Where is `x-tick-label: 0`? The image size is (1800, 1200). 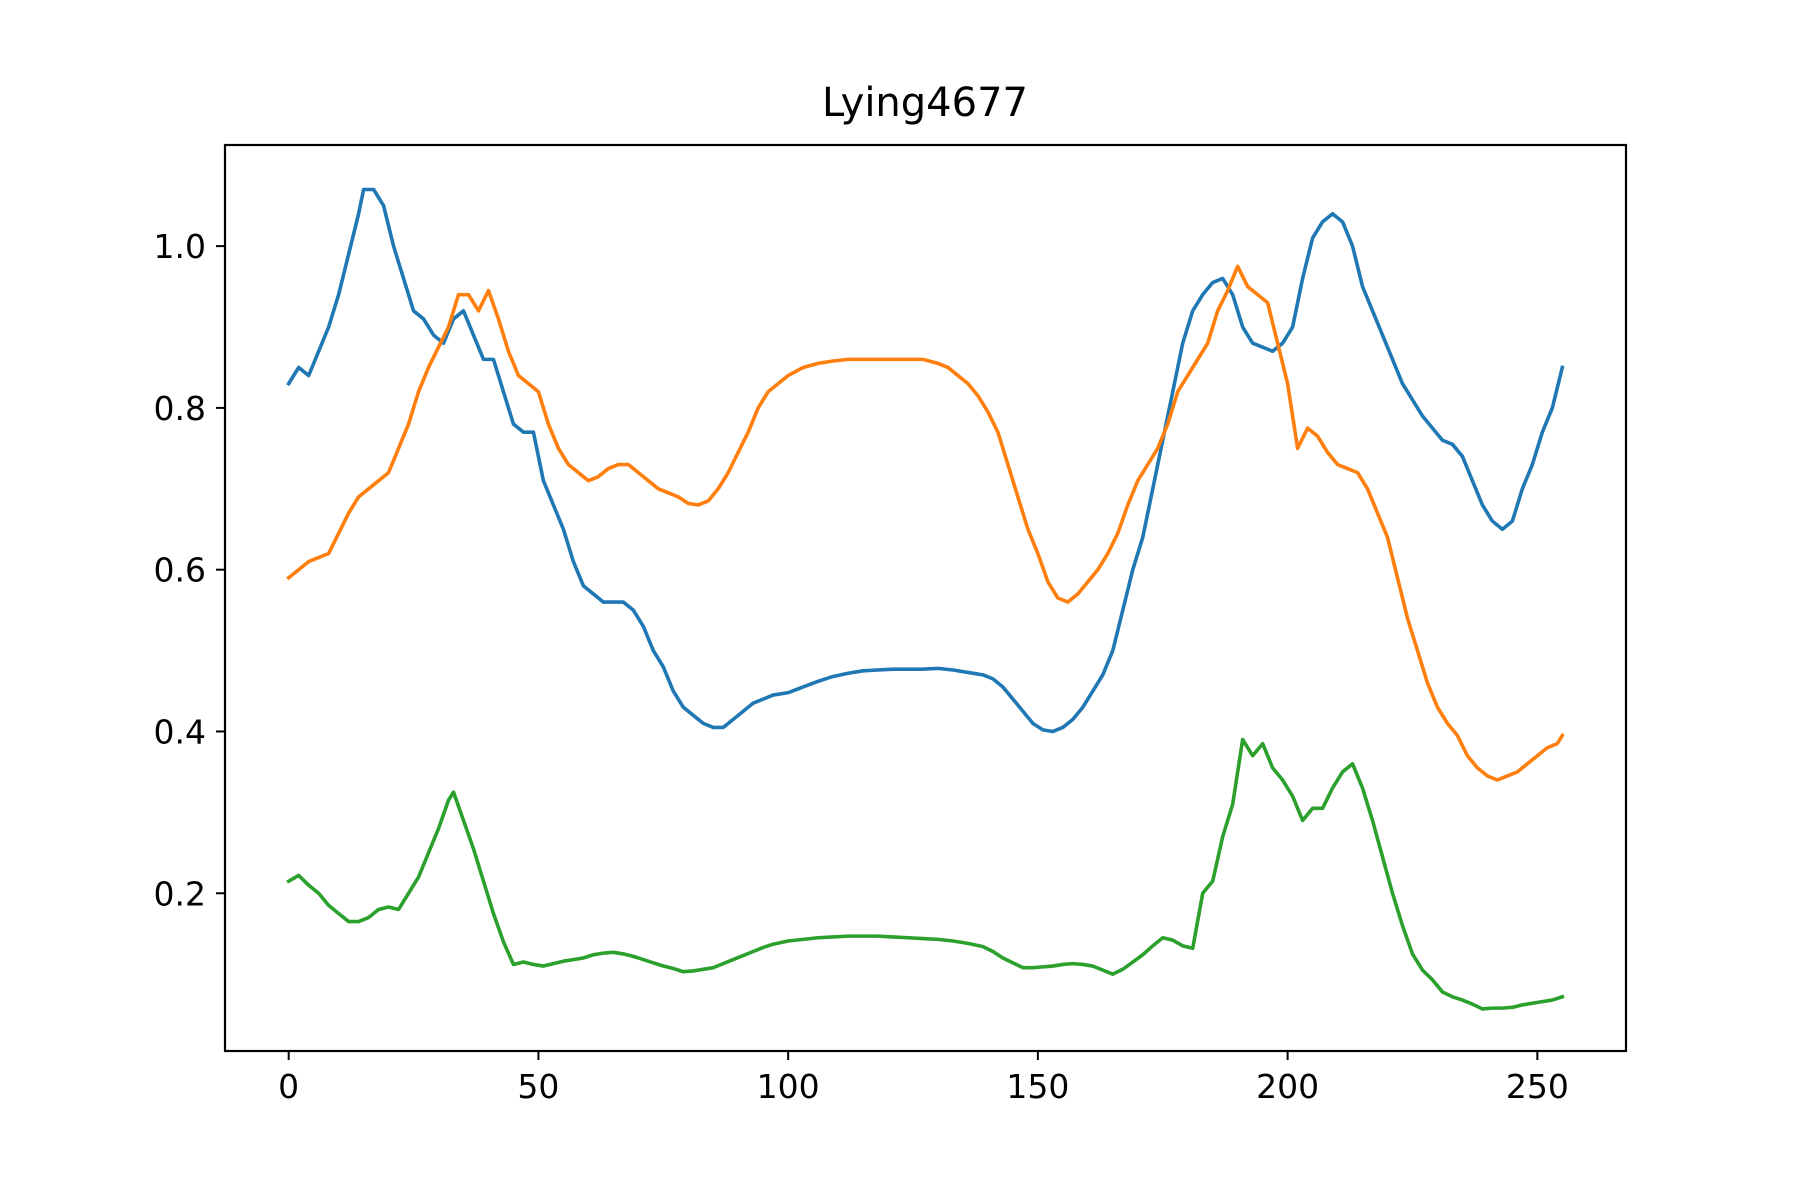 x-tick-label: 0 is located at coordinates (288, 1086).